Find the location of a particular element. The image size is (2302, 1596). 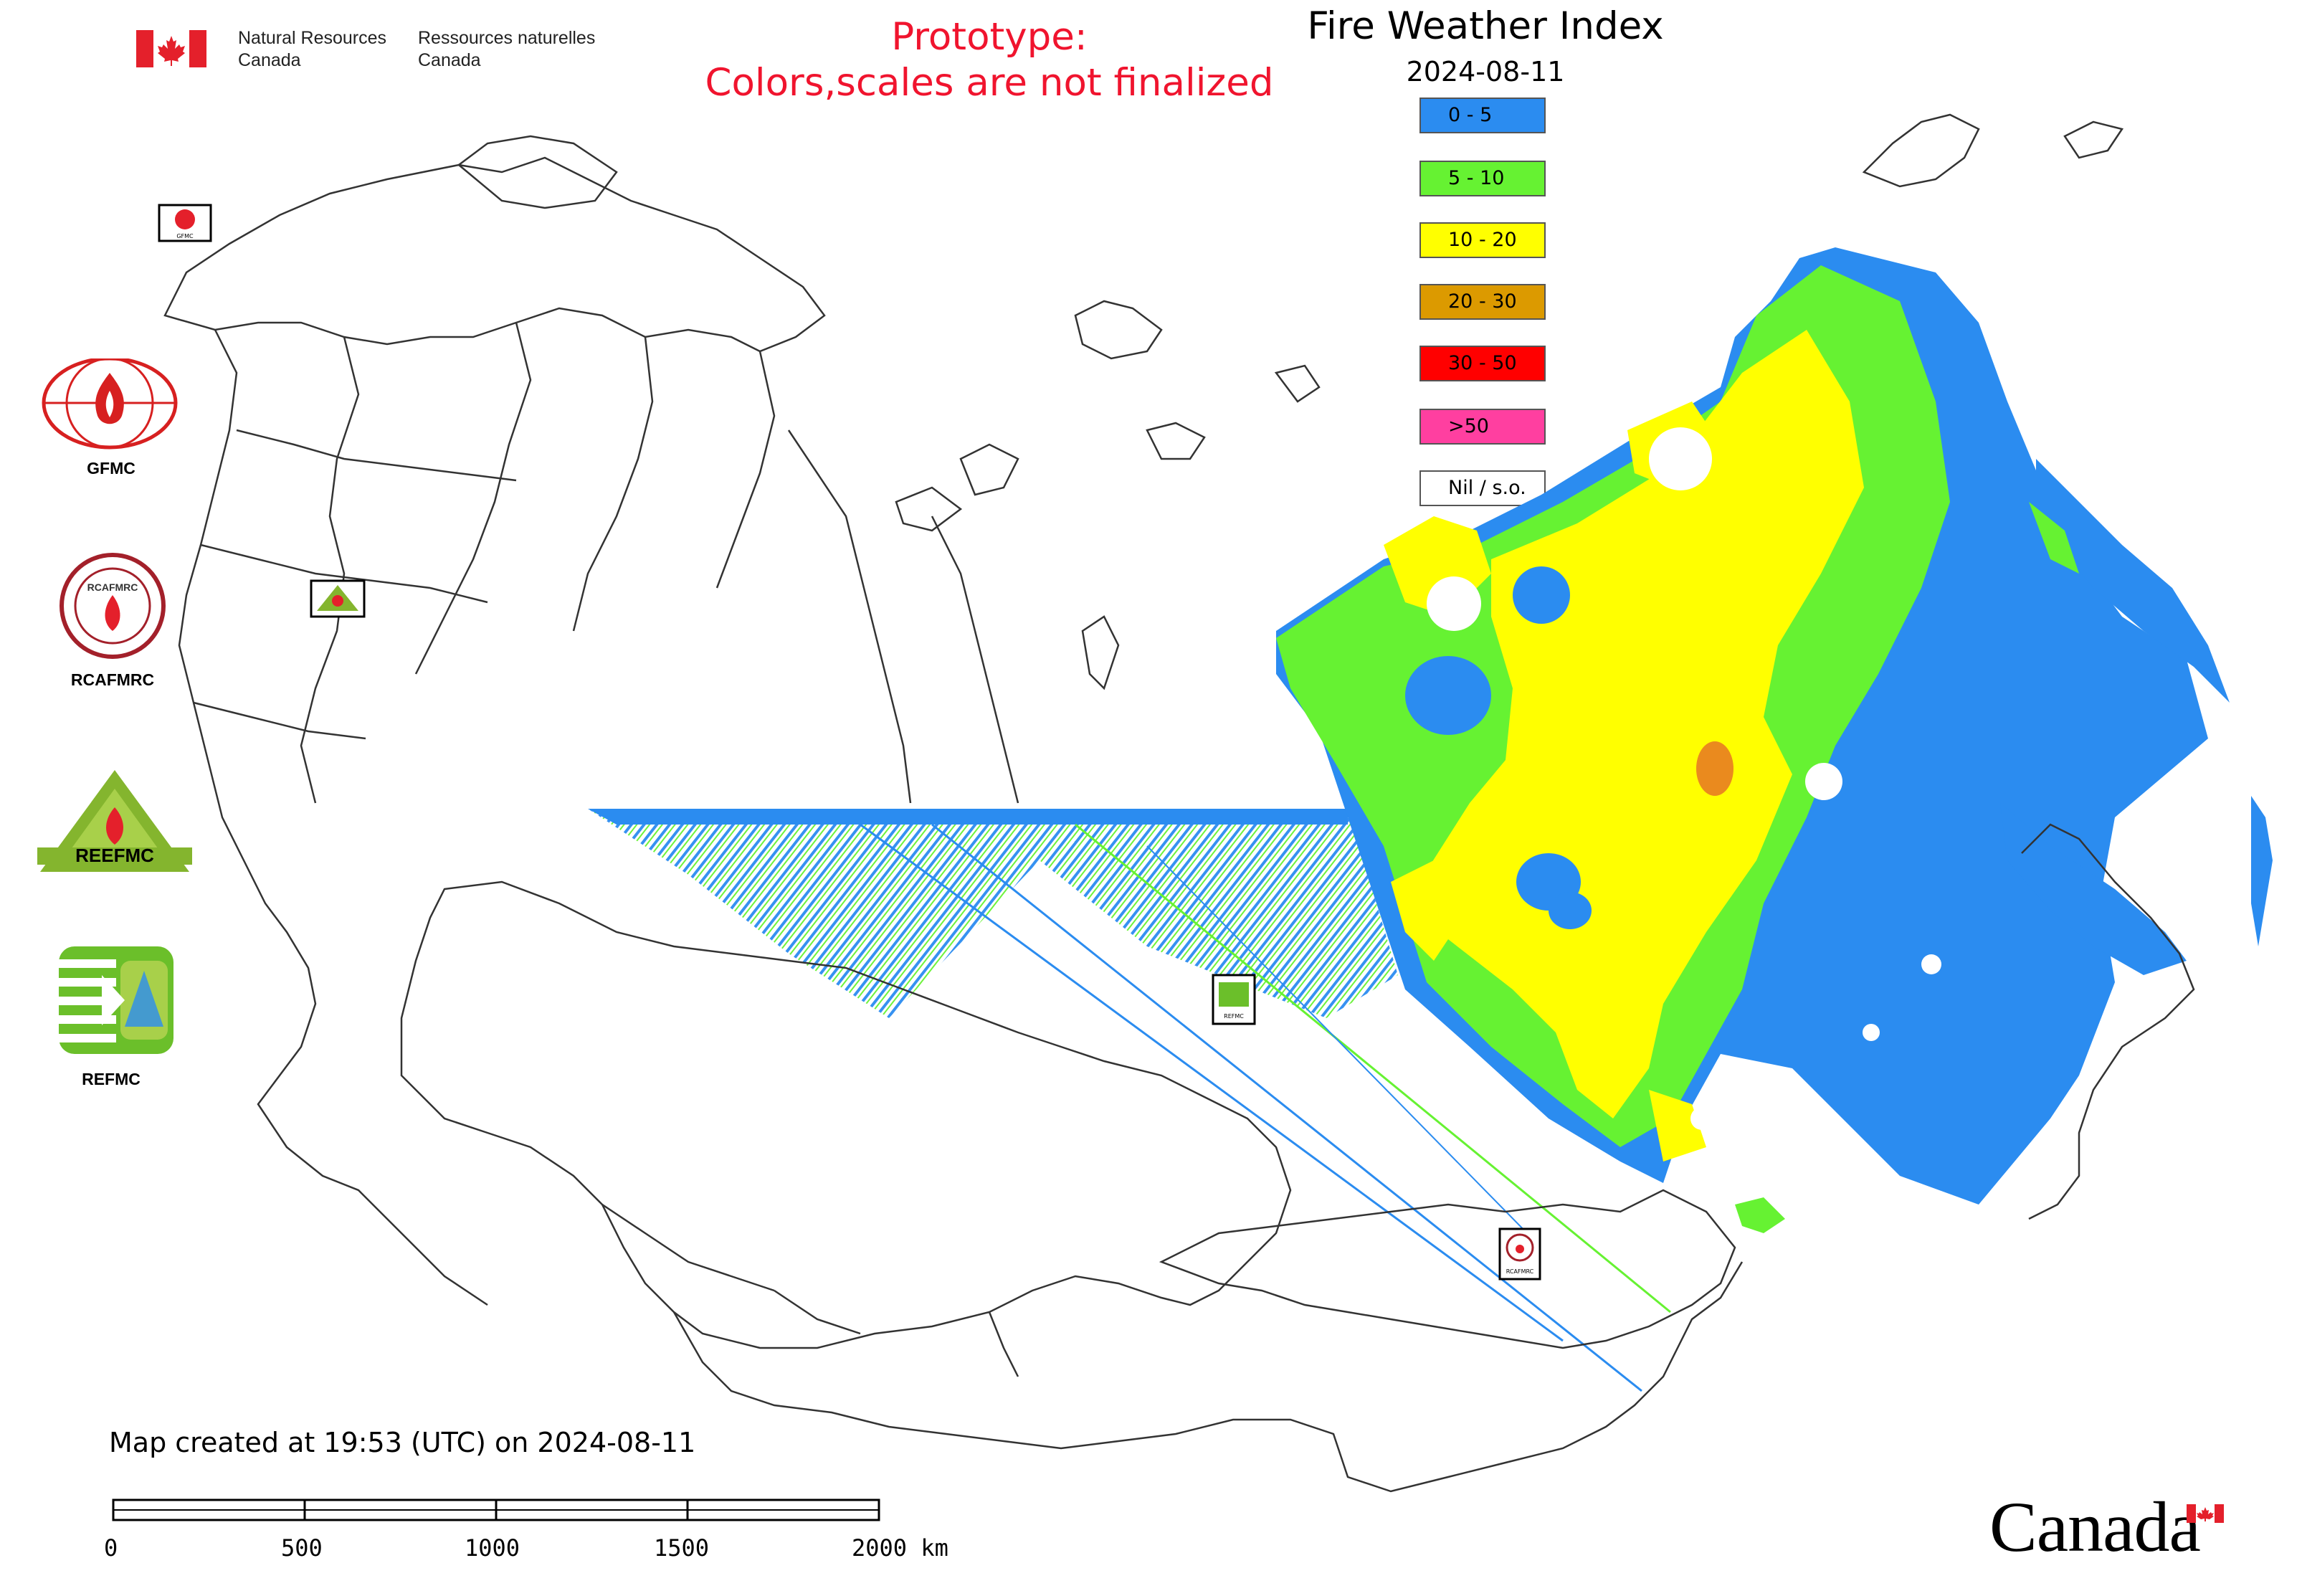

map-title: Fire Weather Index is located at coordinates (1486, 26).